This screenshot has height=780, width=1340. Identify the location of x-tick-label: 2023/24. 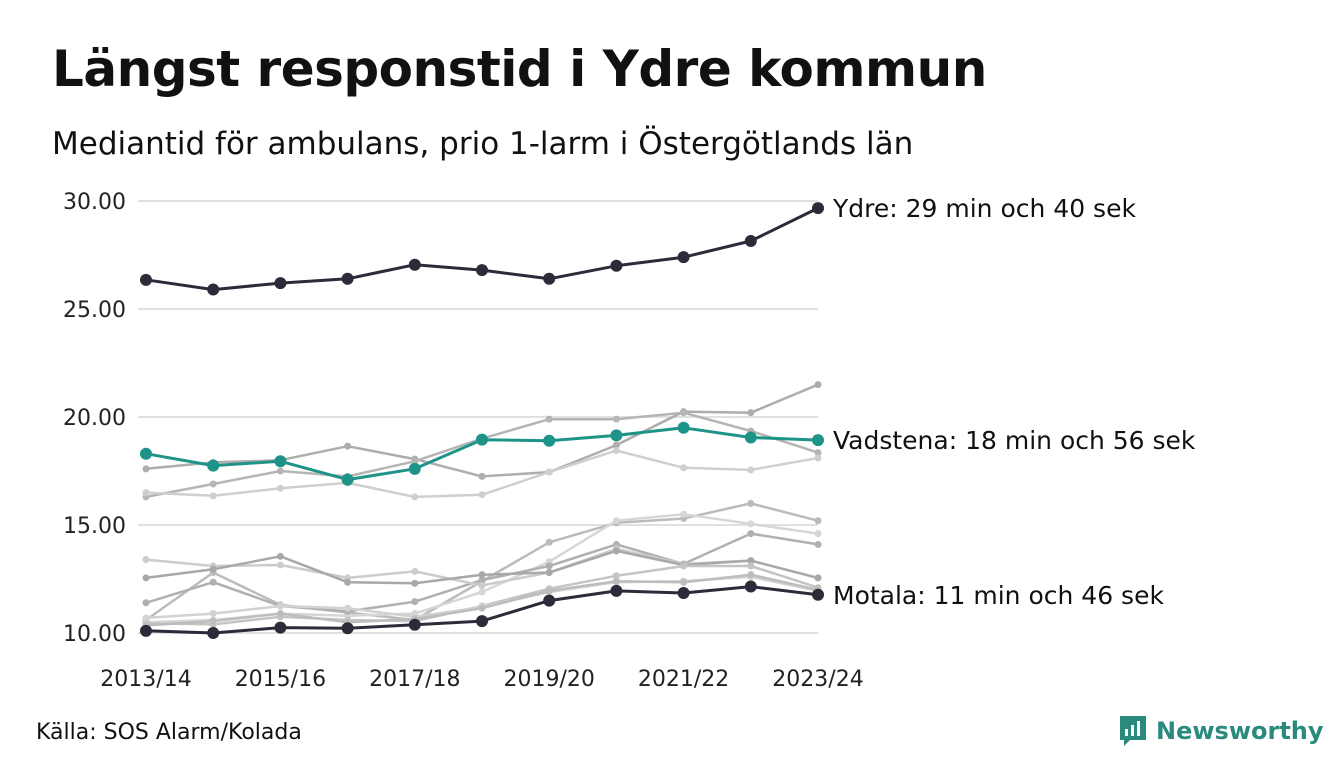
(817, 679).